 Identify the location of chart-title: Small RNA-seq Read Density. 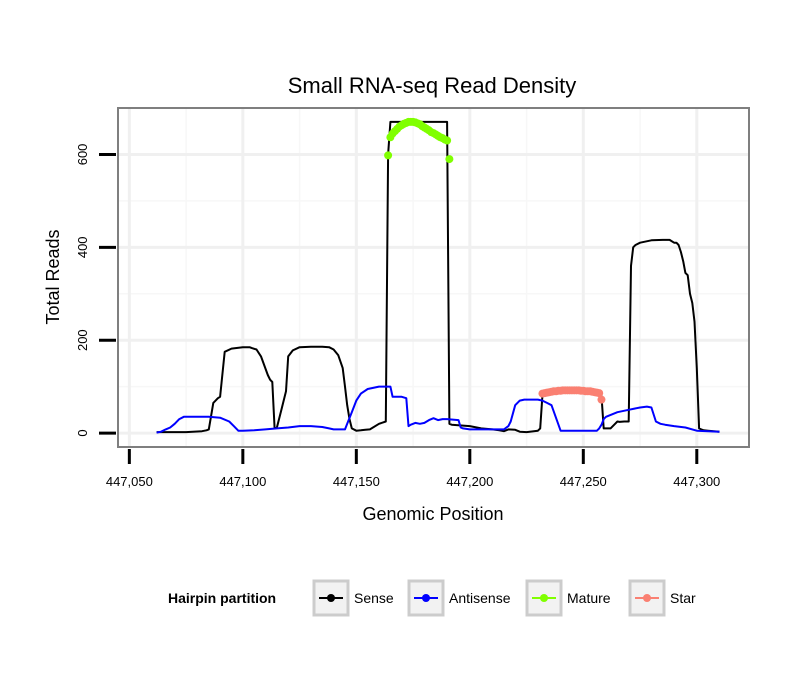
(432, 85).